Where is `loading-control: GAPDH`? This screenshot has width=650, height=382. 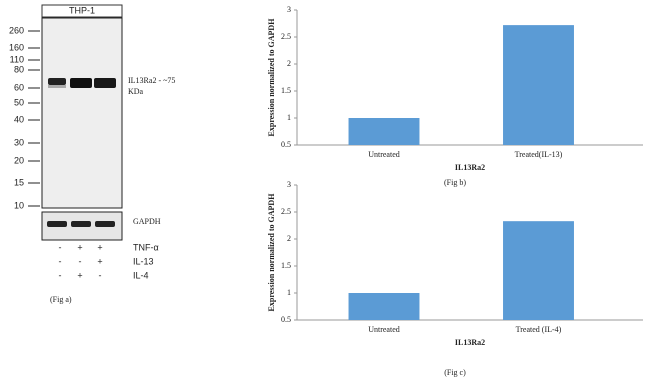 loading-control: GAPDH is located at coordinates (147, 221).